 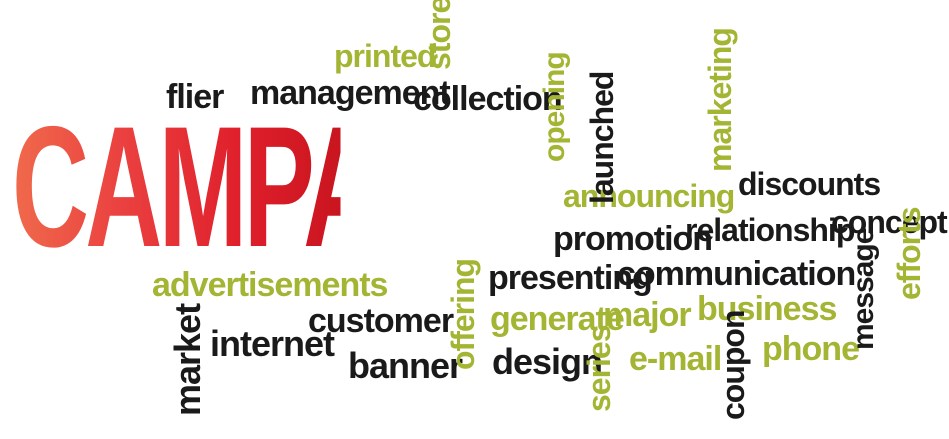 I want to click on word-coupon: coupon, so click(x=733, y=365).